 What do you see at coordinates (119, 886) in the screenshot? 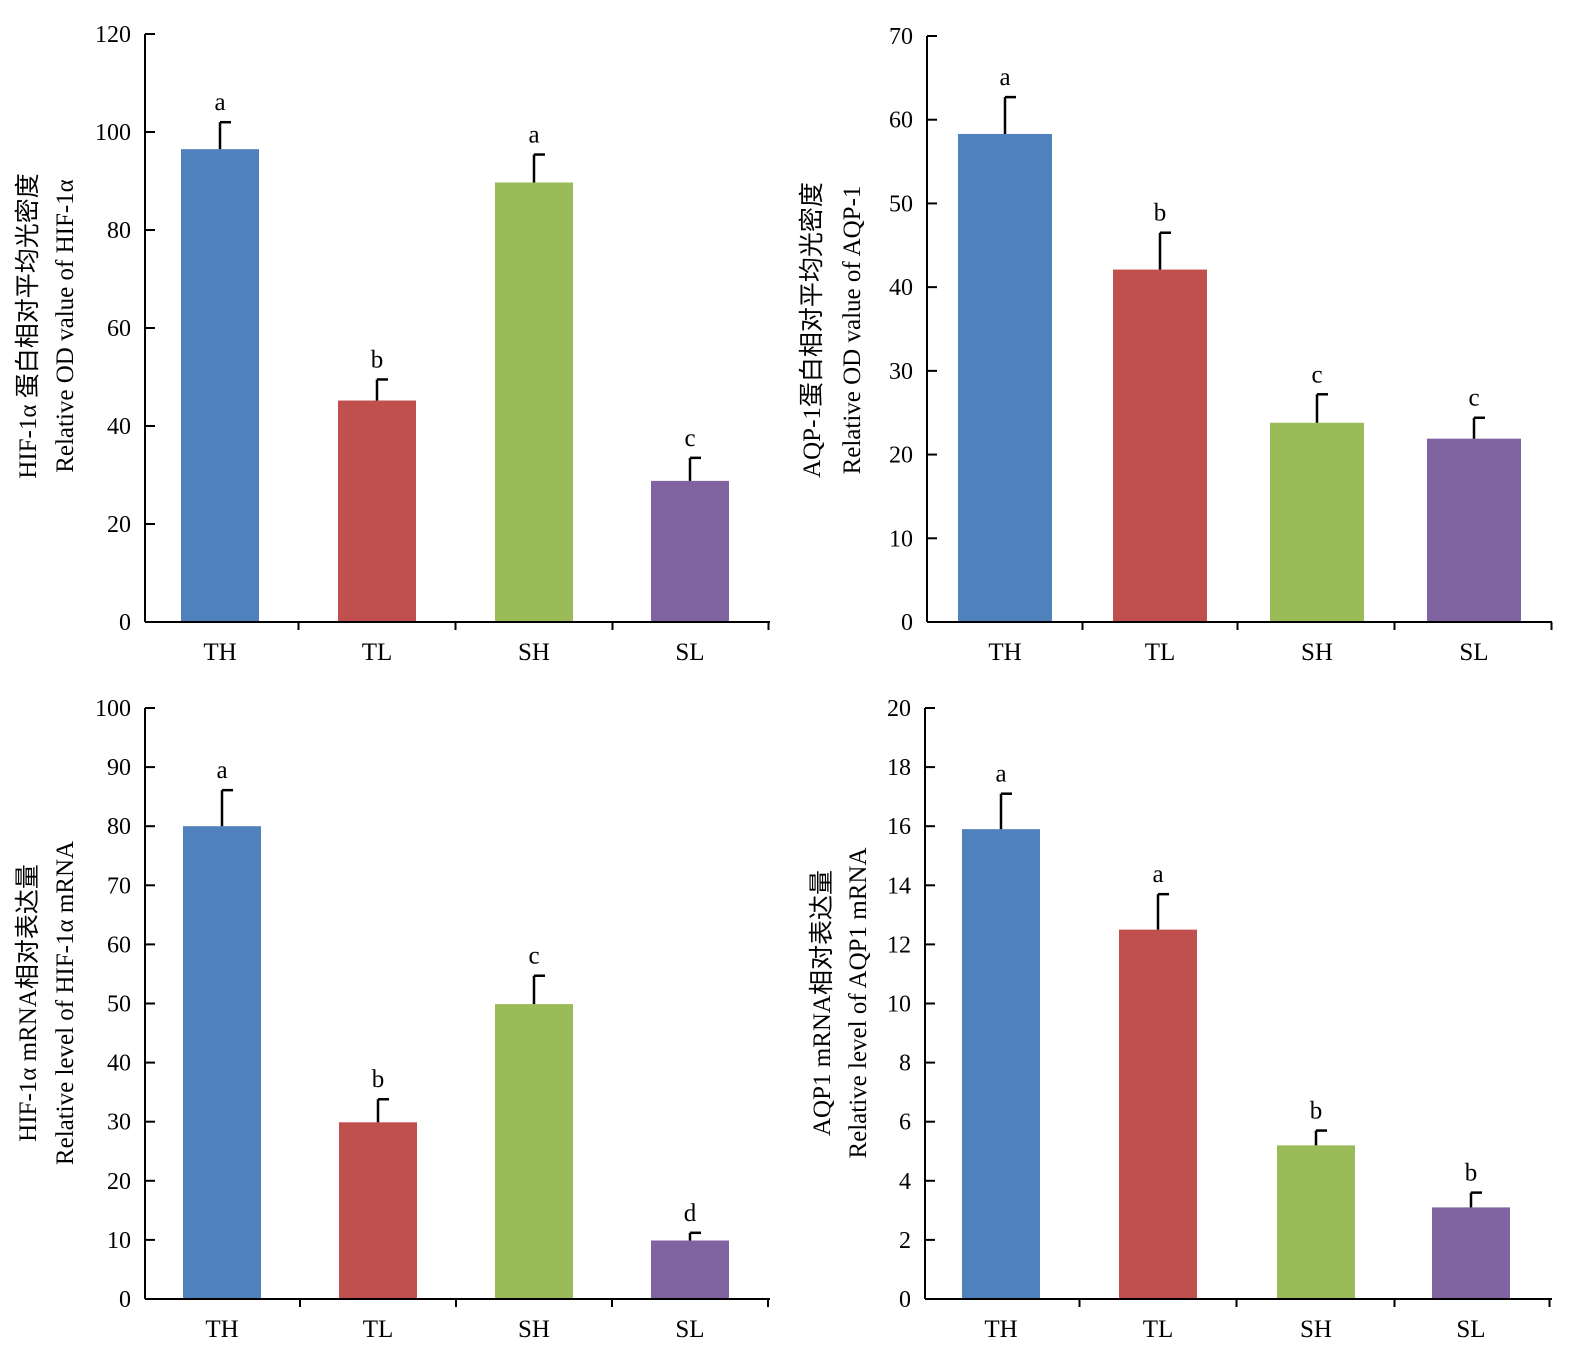
I see `y-tick-label: 70` at bounding box center [119, 886].